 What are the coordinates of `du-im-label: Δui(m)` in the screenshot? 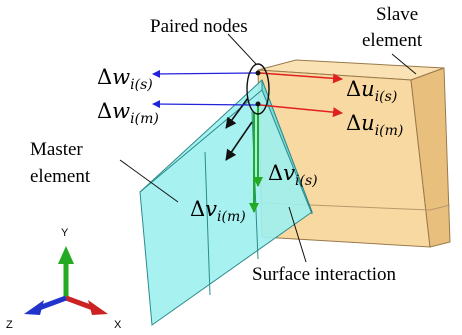 It's located at (374, 125).